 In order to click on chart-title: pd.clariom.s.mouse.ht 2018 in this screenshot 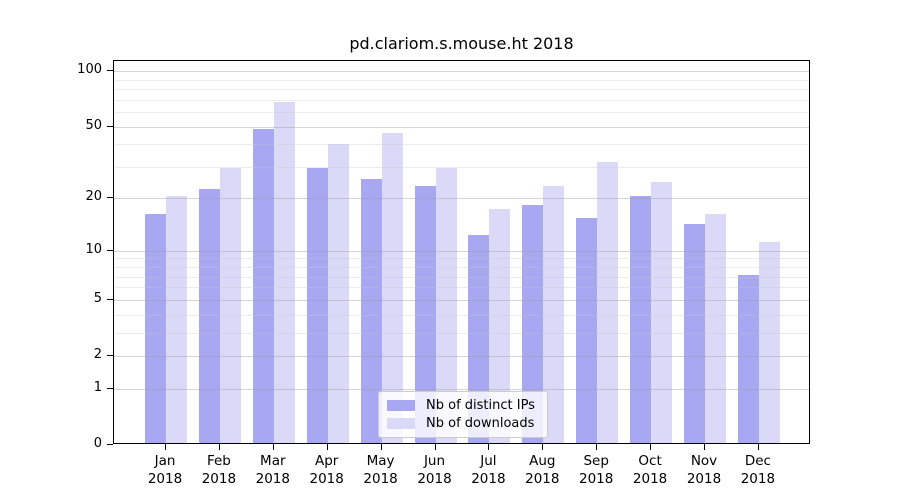, I will do `click(461, 43)`.